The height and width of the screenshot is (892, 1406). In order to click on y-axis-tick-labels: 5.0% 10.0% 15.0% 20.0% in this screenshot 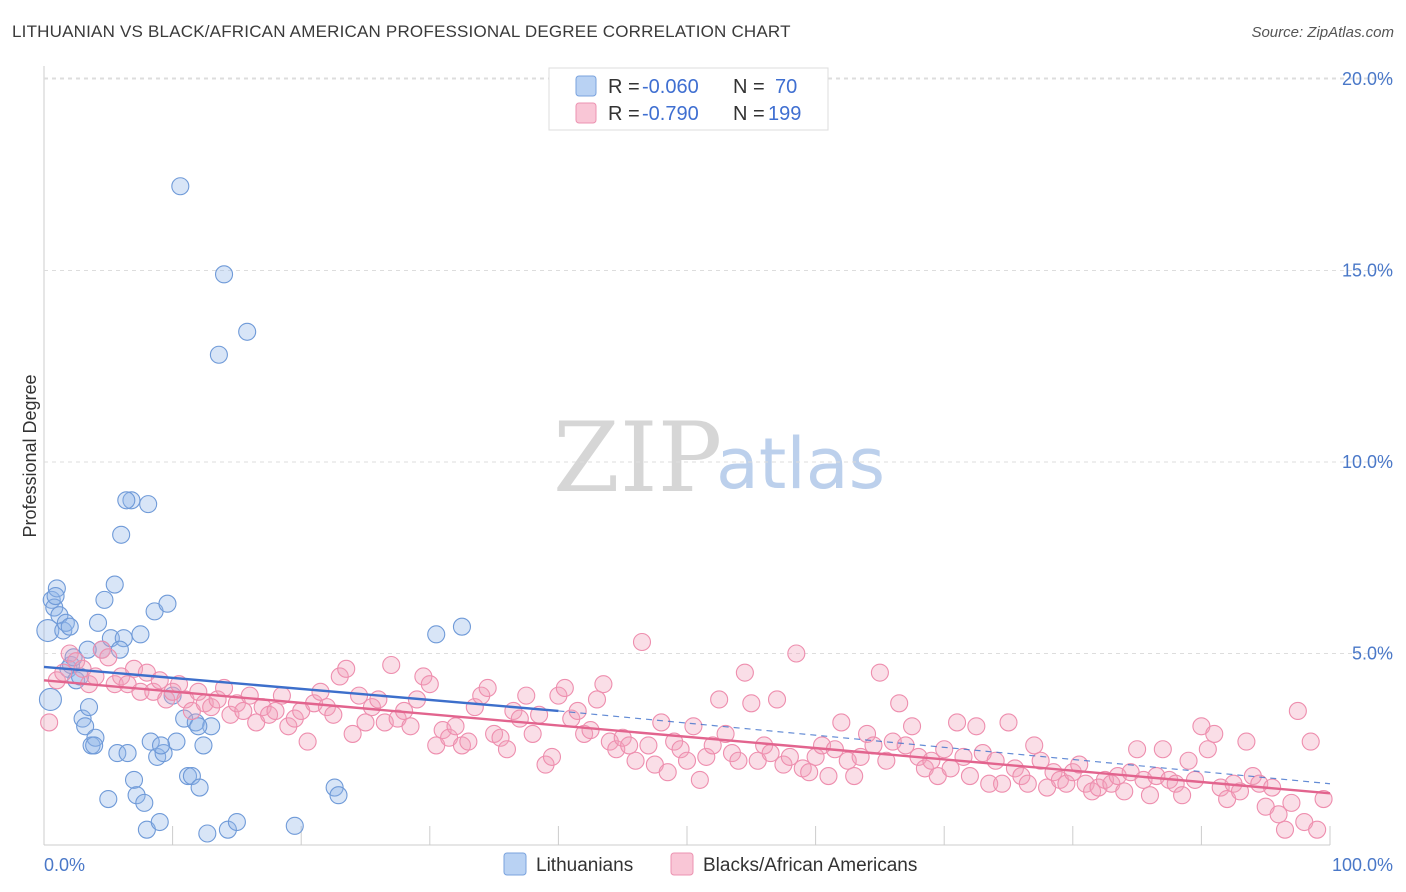, I will do `click(1367, 366)`.